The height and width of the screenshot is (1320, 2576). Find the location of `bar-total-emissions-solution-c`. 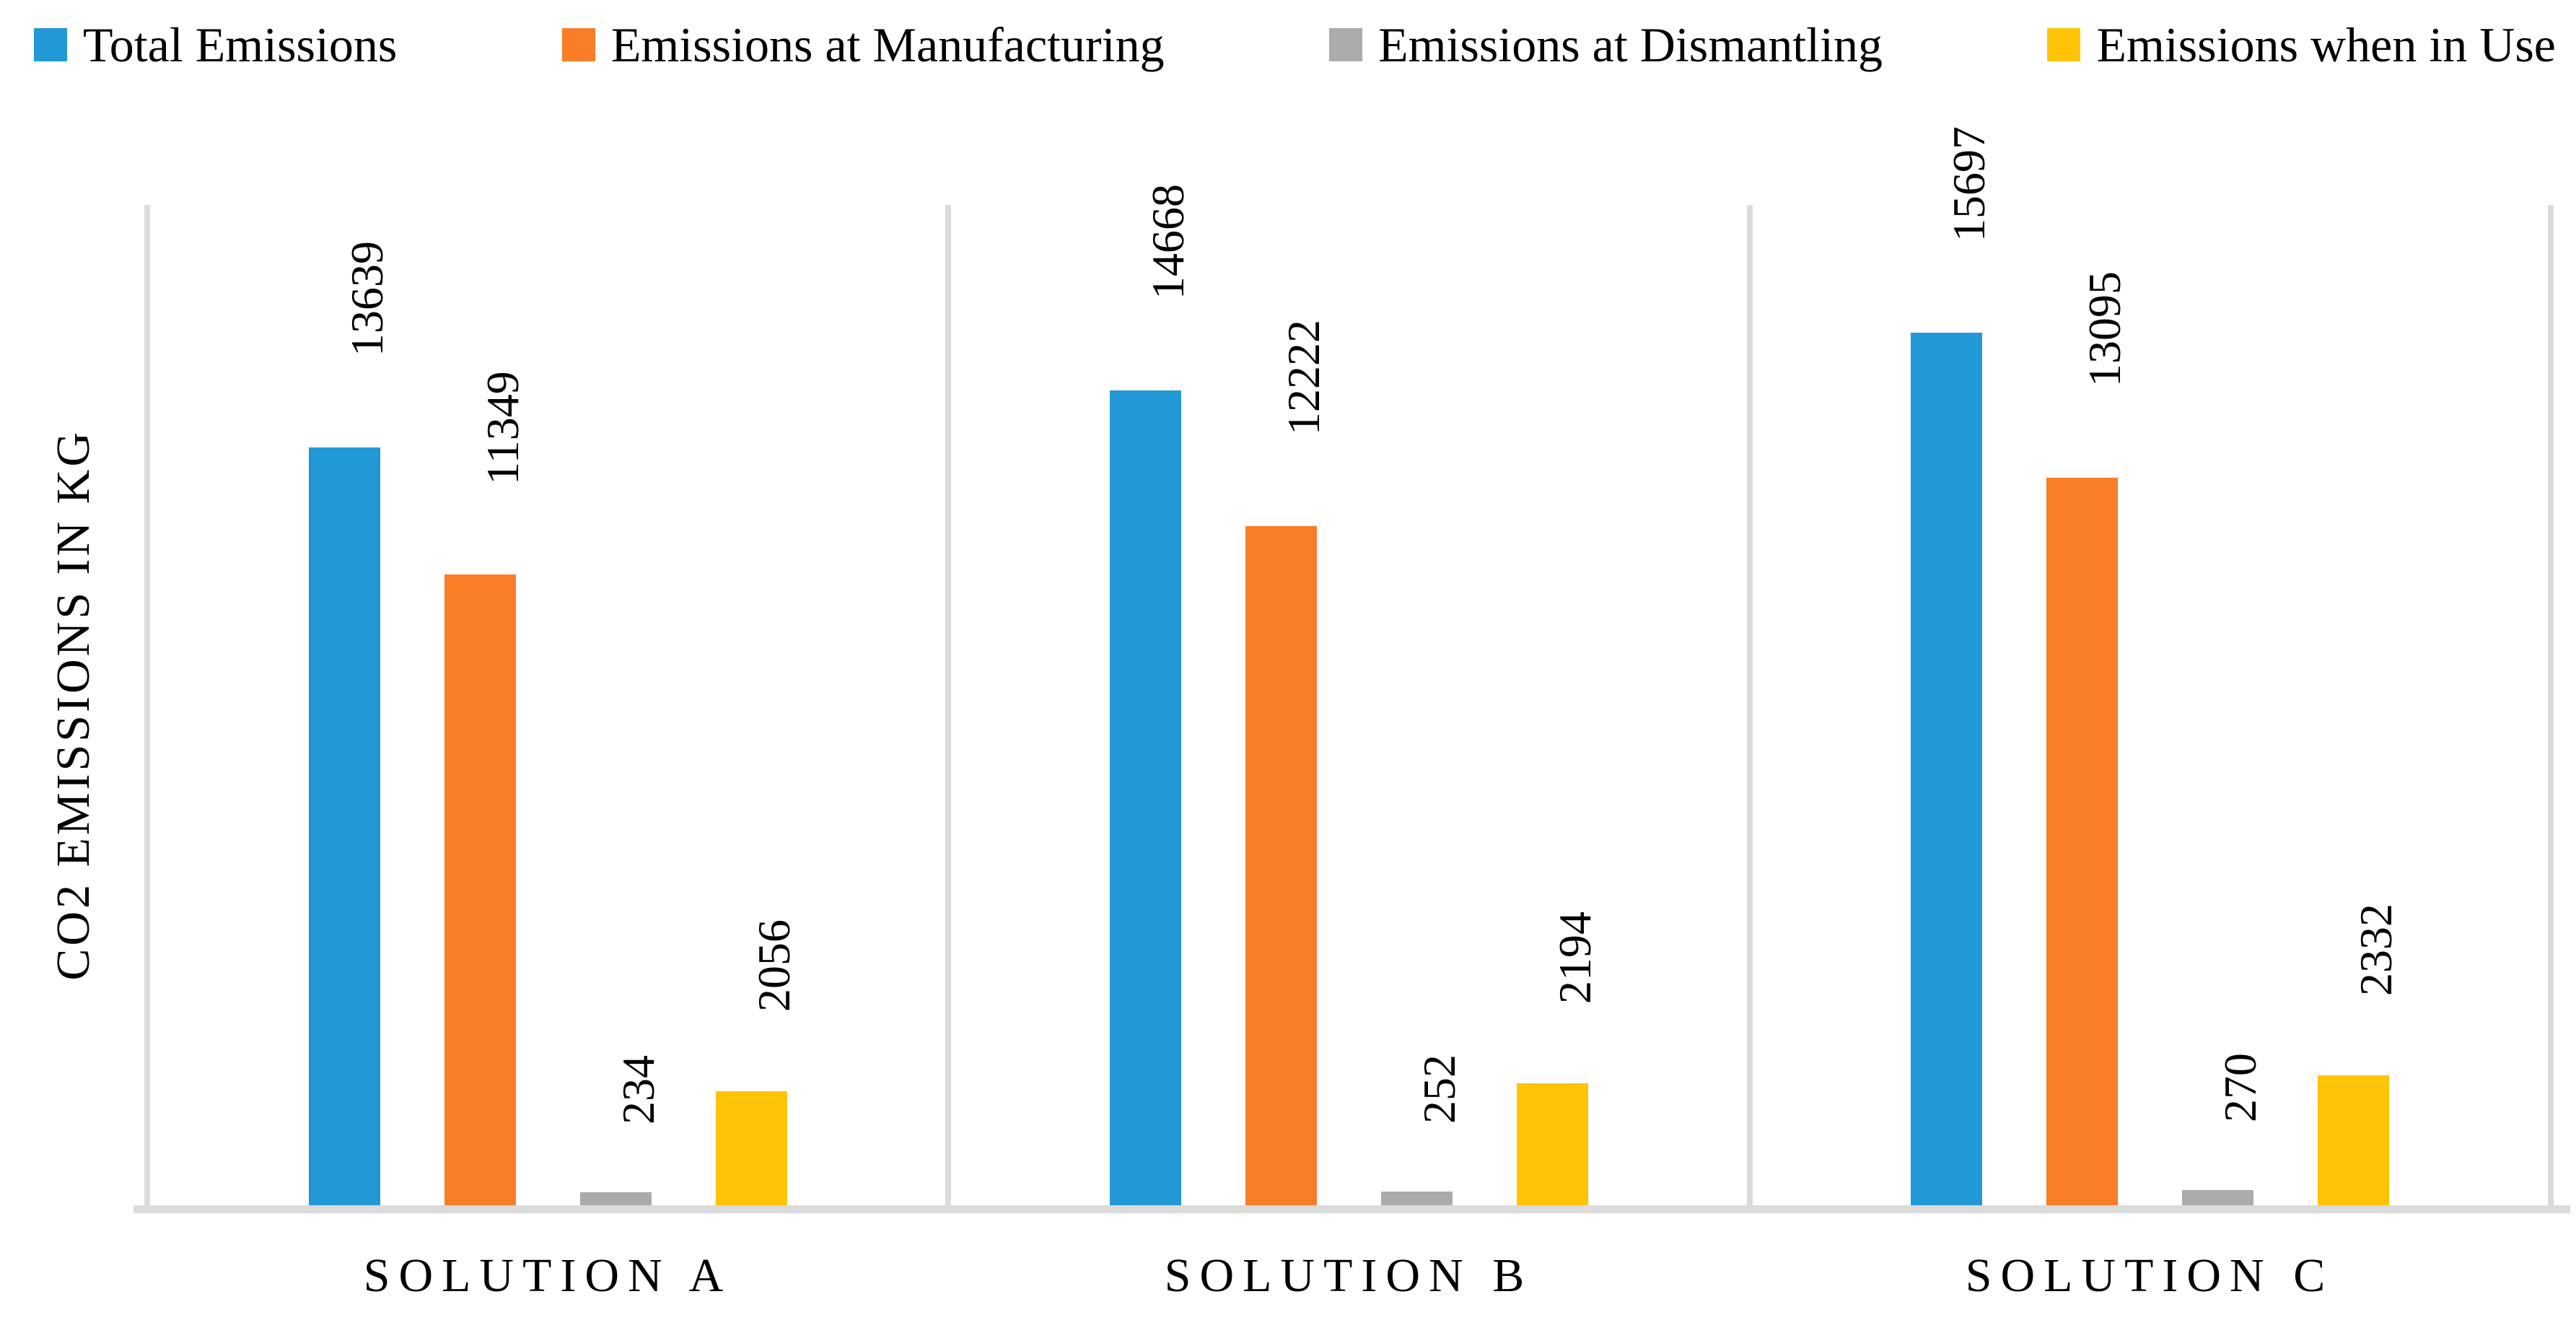

bar-total-emissions-solution-c is located at coordinates (1946, 769).